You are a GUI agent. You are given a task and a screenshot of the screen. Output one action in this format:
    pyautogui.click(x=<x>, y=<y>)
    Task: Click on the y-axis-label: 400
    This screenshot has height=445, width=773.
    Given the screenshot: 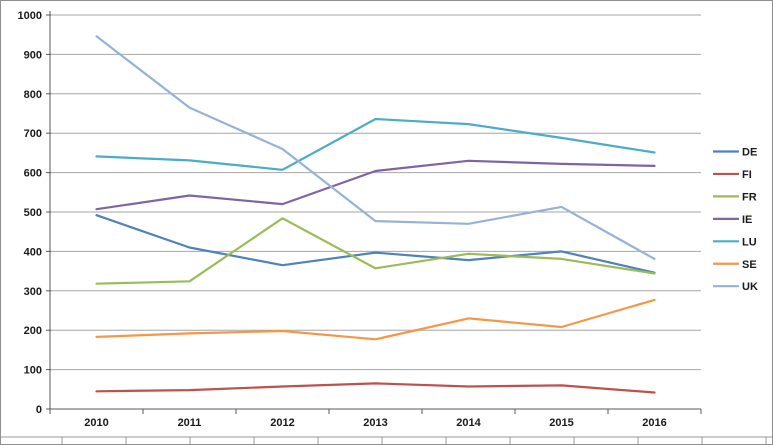 What is the action you would take?
    pyautogui.click(x=33, y=252)
    